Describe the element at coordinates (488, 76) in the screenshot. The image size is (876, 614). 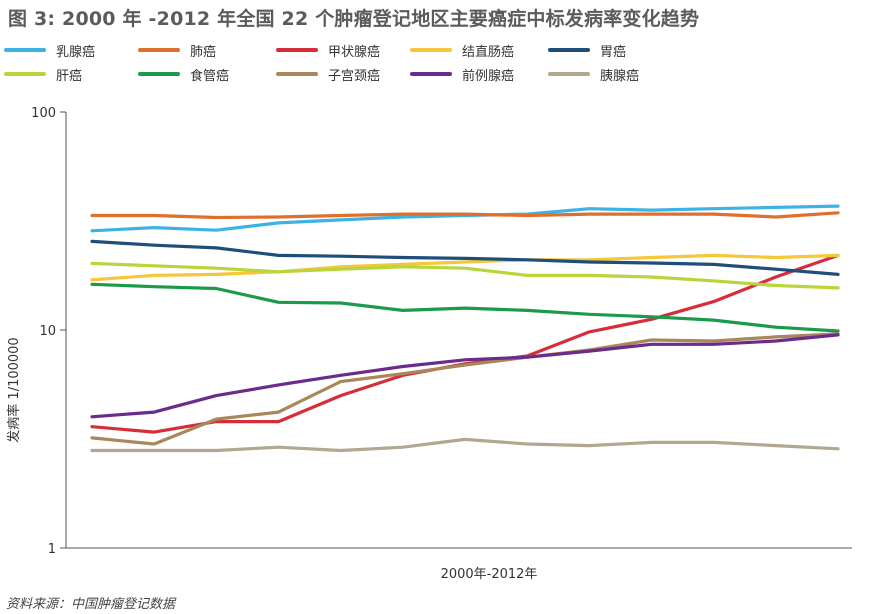
I see `legend-label: 前例腺癌` at that location.